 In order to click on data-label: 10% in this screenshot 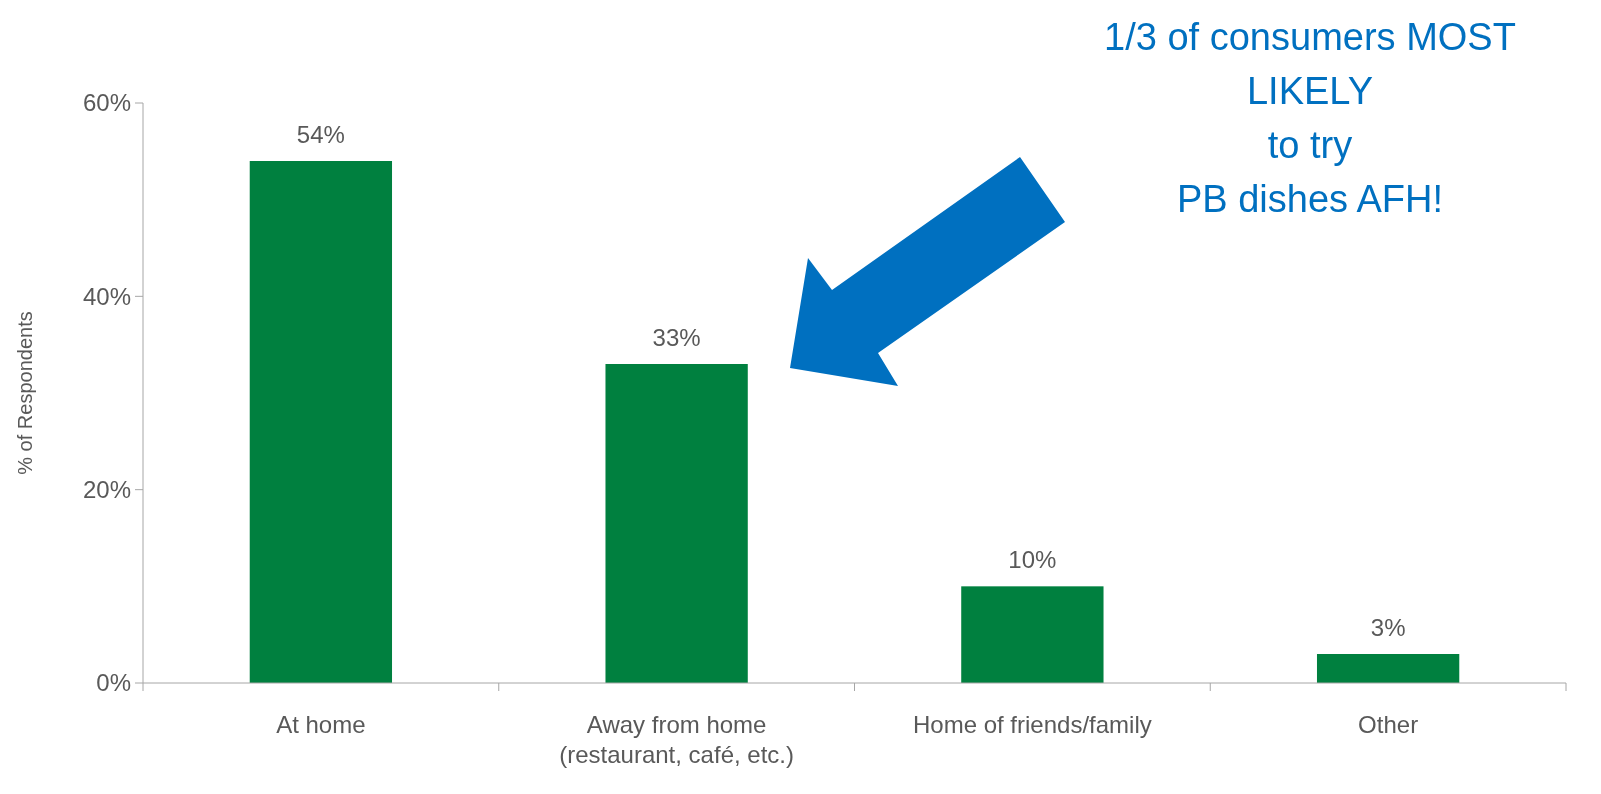, I will do `click(1032, 560)`.